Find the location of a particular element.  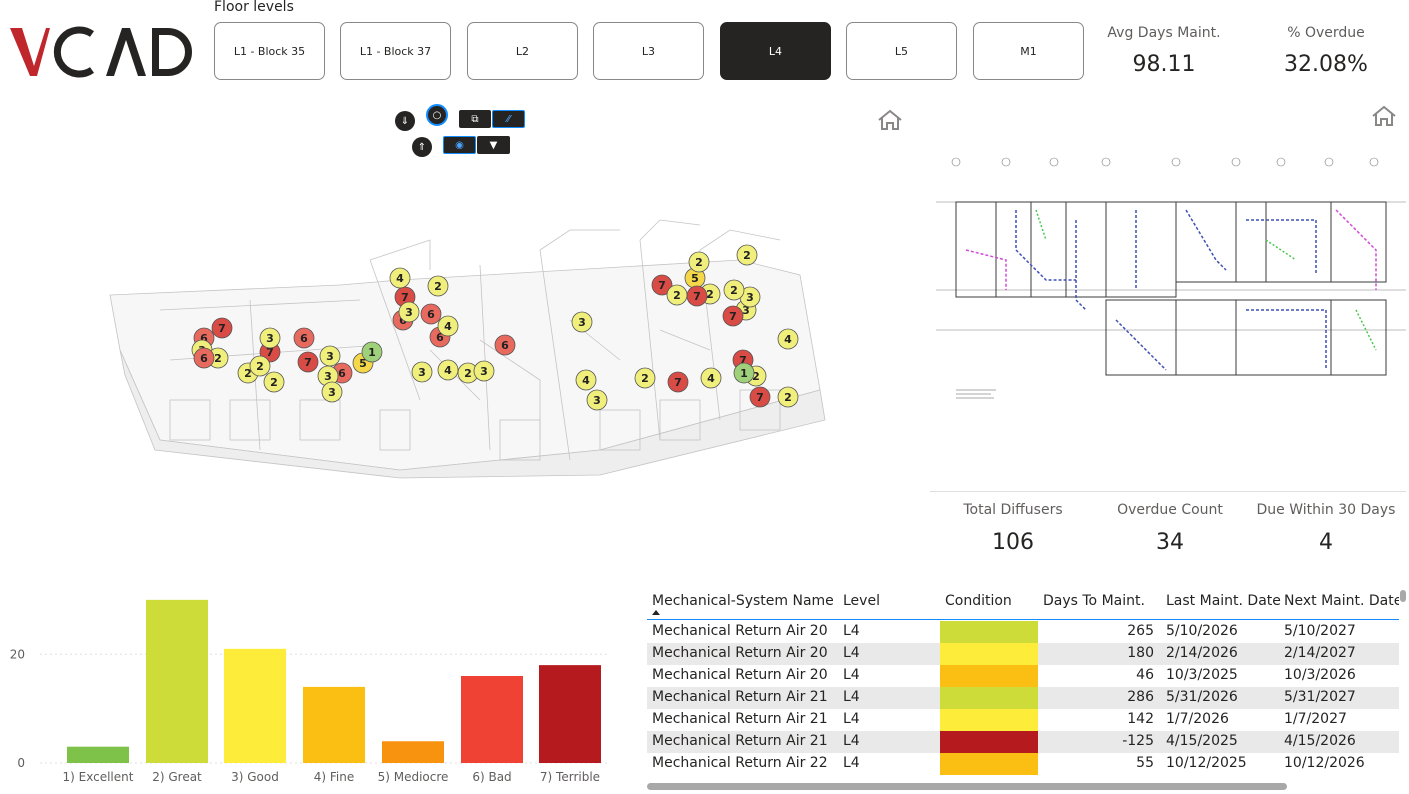

copy-icon: ⧉ is located at coordinates (475, 119).